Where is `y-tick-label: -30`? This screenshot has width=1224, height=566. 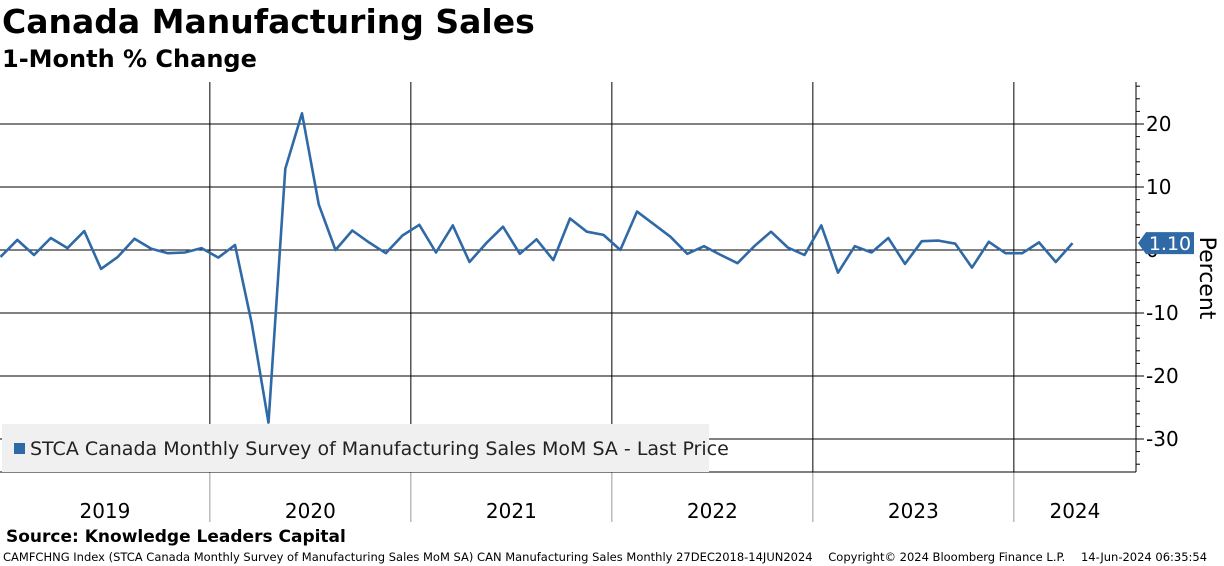
y-tick-label: -30 is located at coordinates (1162, 439).